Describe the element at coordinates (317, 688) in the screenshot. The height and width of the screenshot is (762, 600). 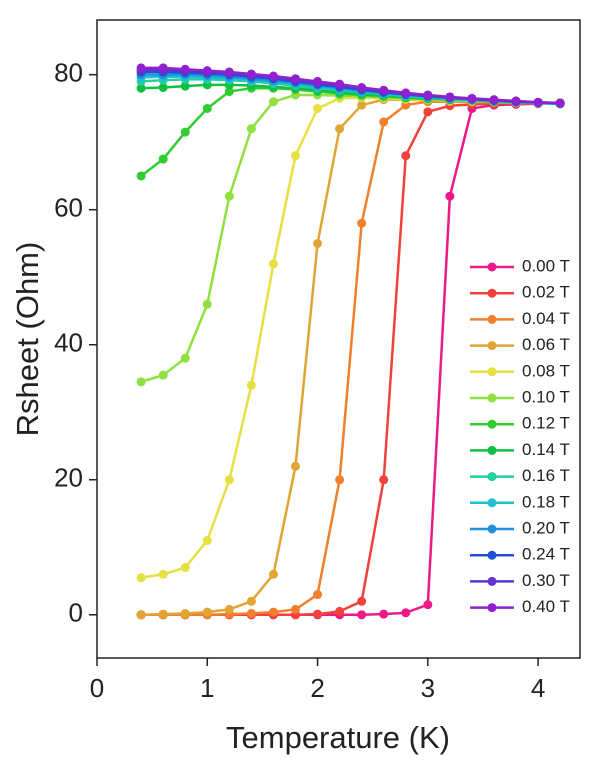
I see `x-tick-label: 2` at that location.